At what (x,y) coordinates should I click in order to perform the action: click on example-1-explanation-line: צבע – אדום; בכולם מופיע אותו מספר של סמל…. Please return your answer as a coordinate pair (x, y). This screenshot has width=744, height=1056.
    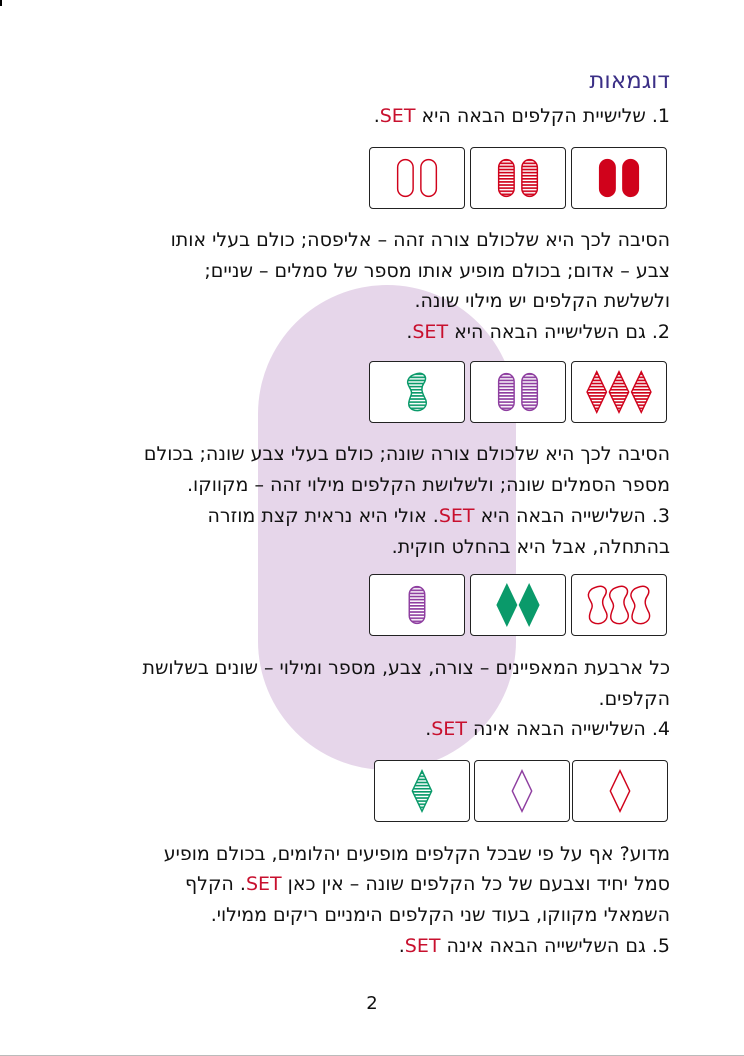
    Looking at the image, I should click on (437, 271).